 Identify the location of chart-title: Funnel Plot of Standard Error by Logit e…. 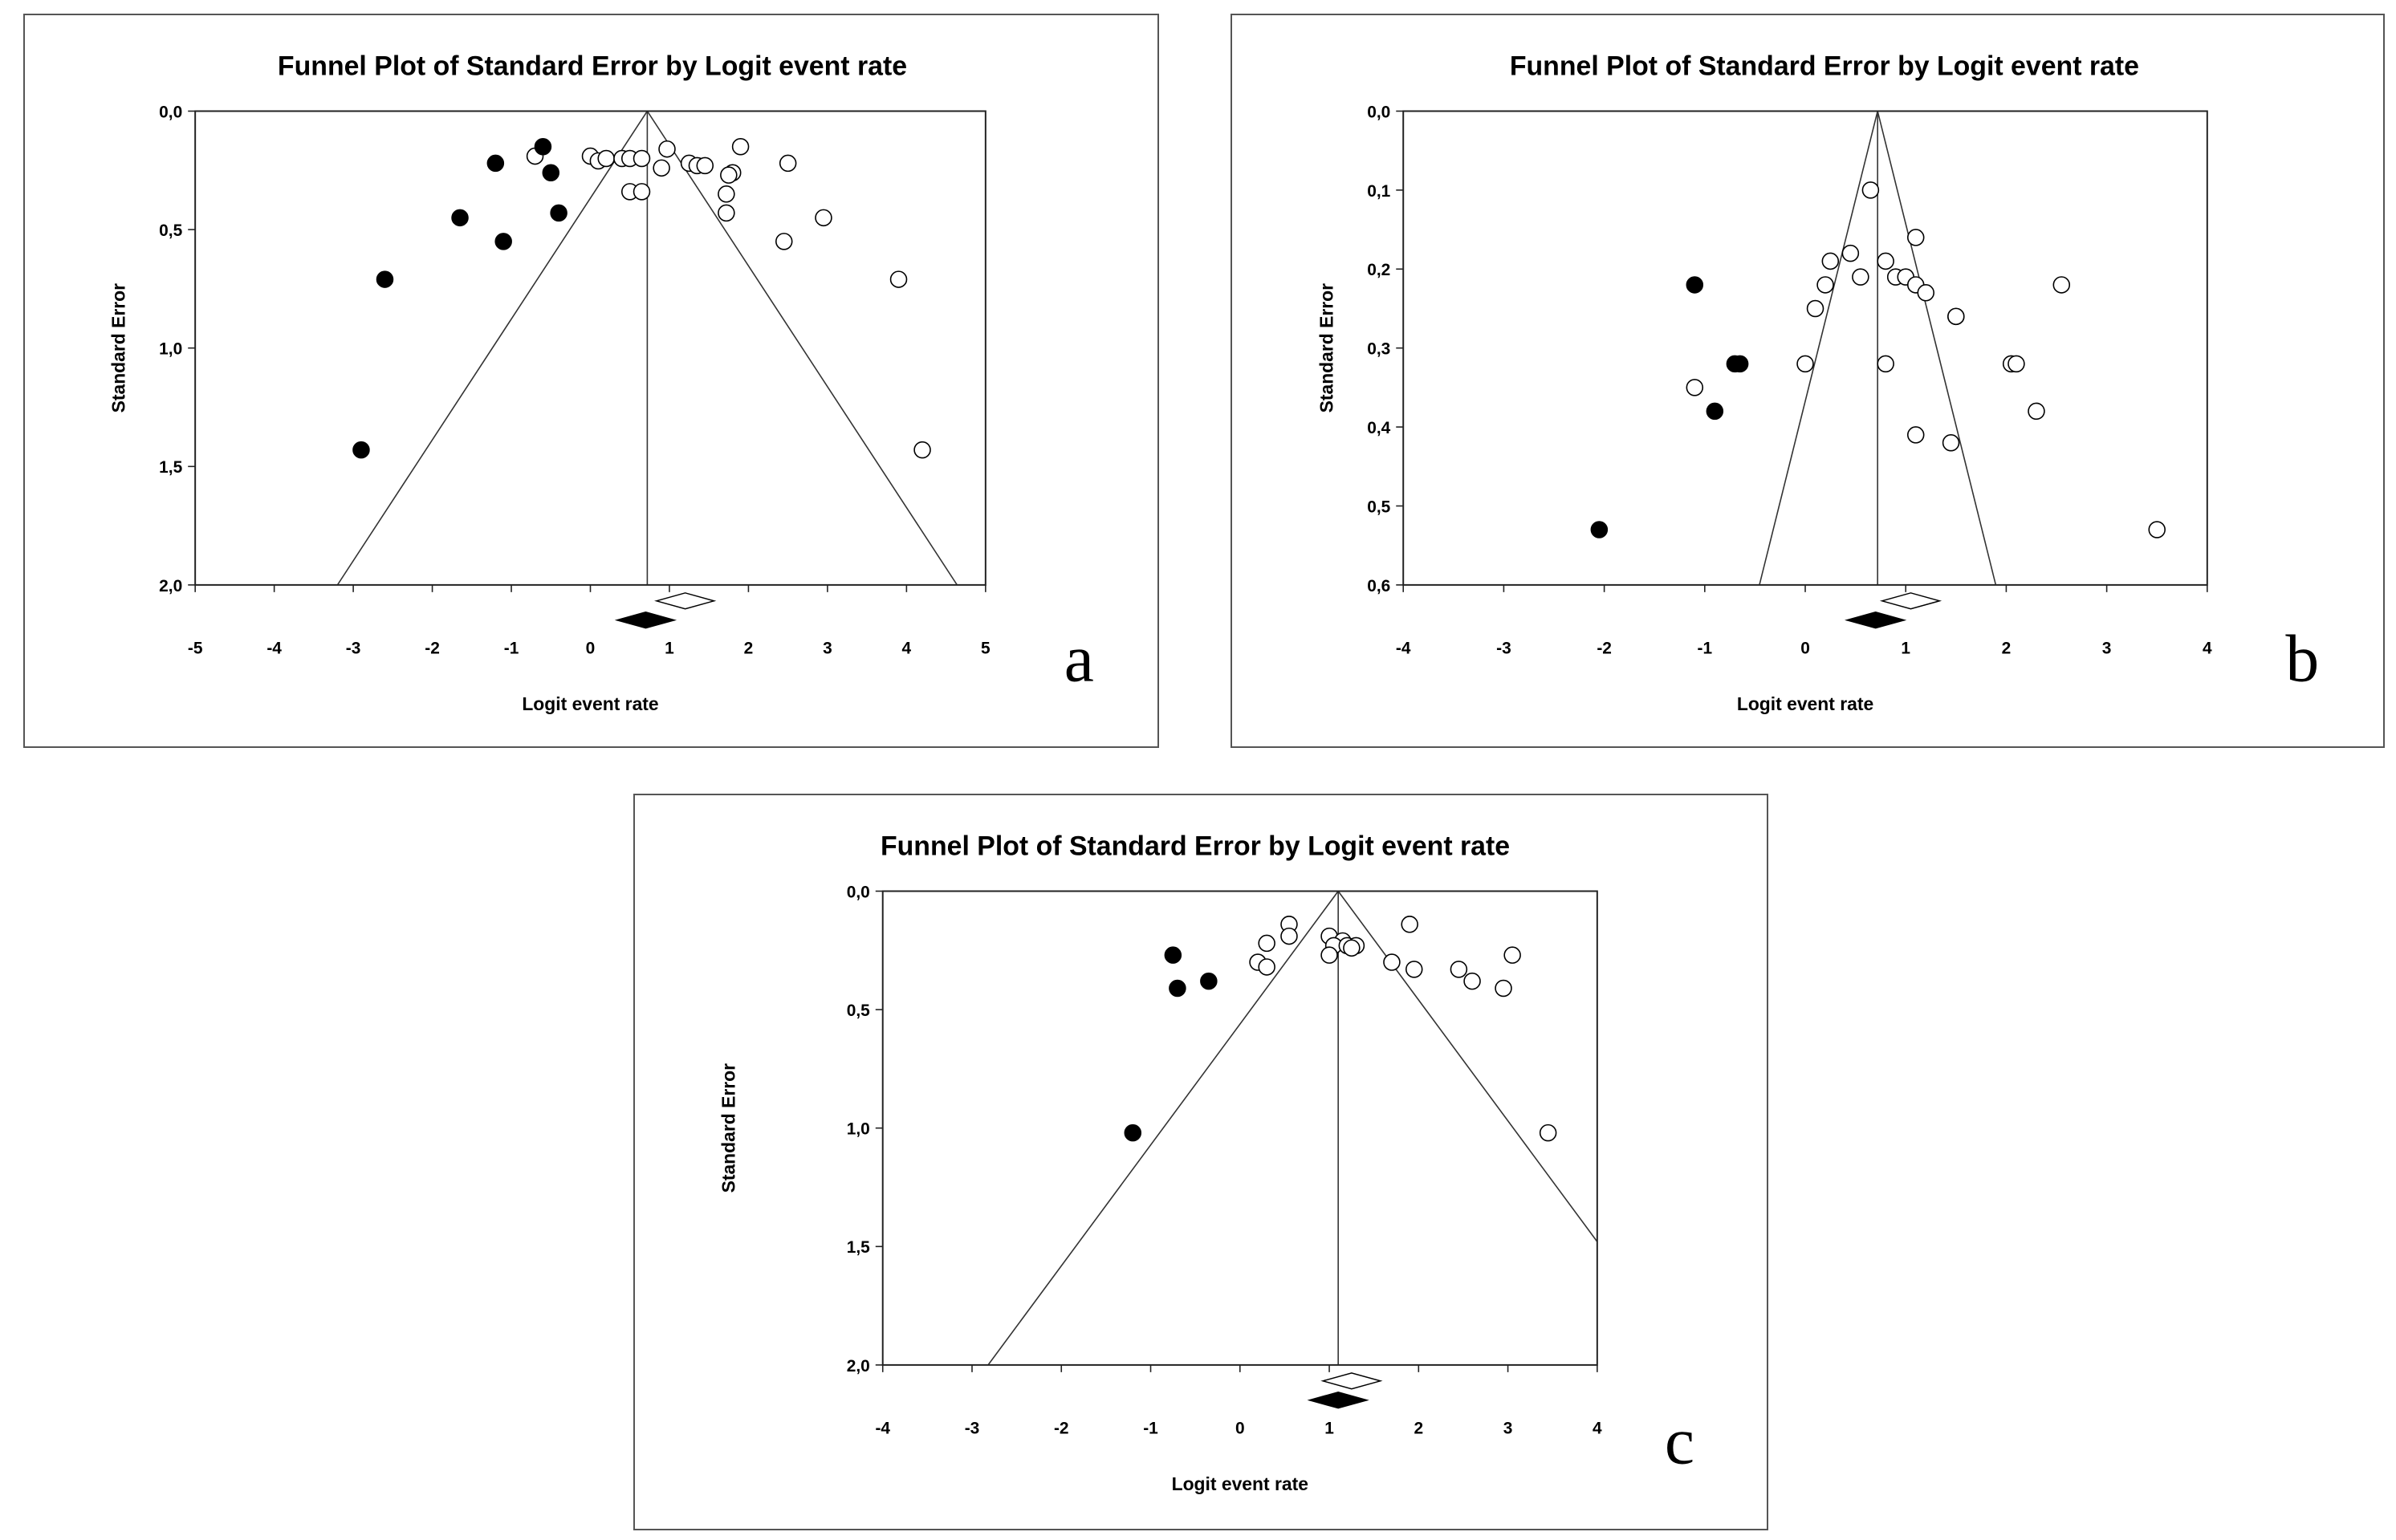
(1195, 847).